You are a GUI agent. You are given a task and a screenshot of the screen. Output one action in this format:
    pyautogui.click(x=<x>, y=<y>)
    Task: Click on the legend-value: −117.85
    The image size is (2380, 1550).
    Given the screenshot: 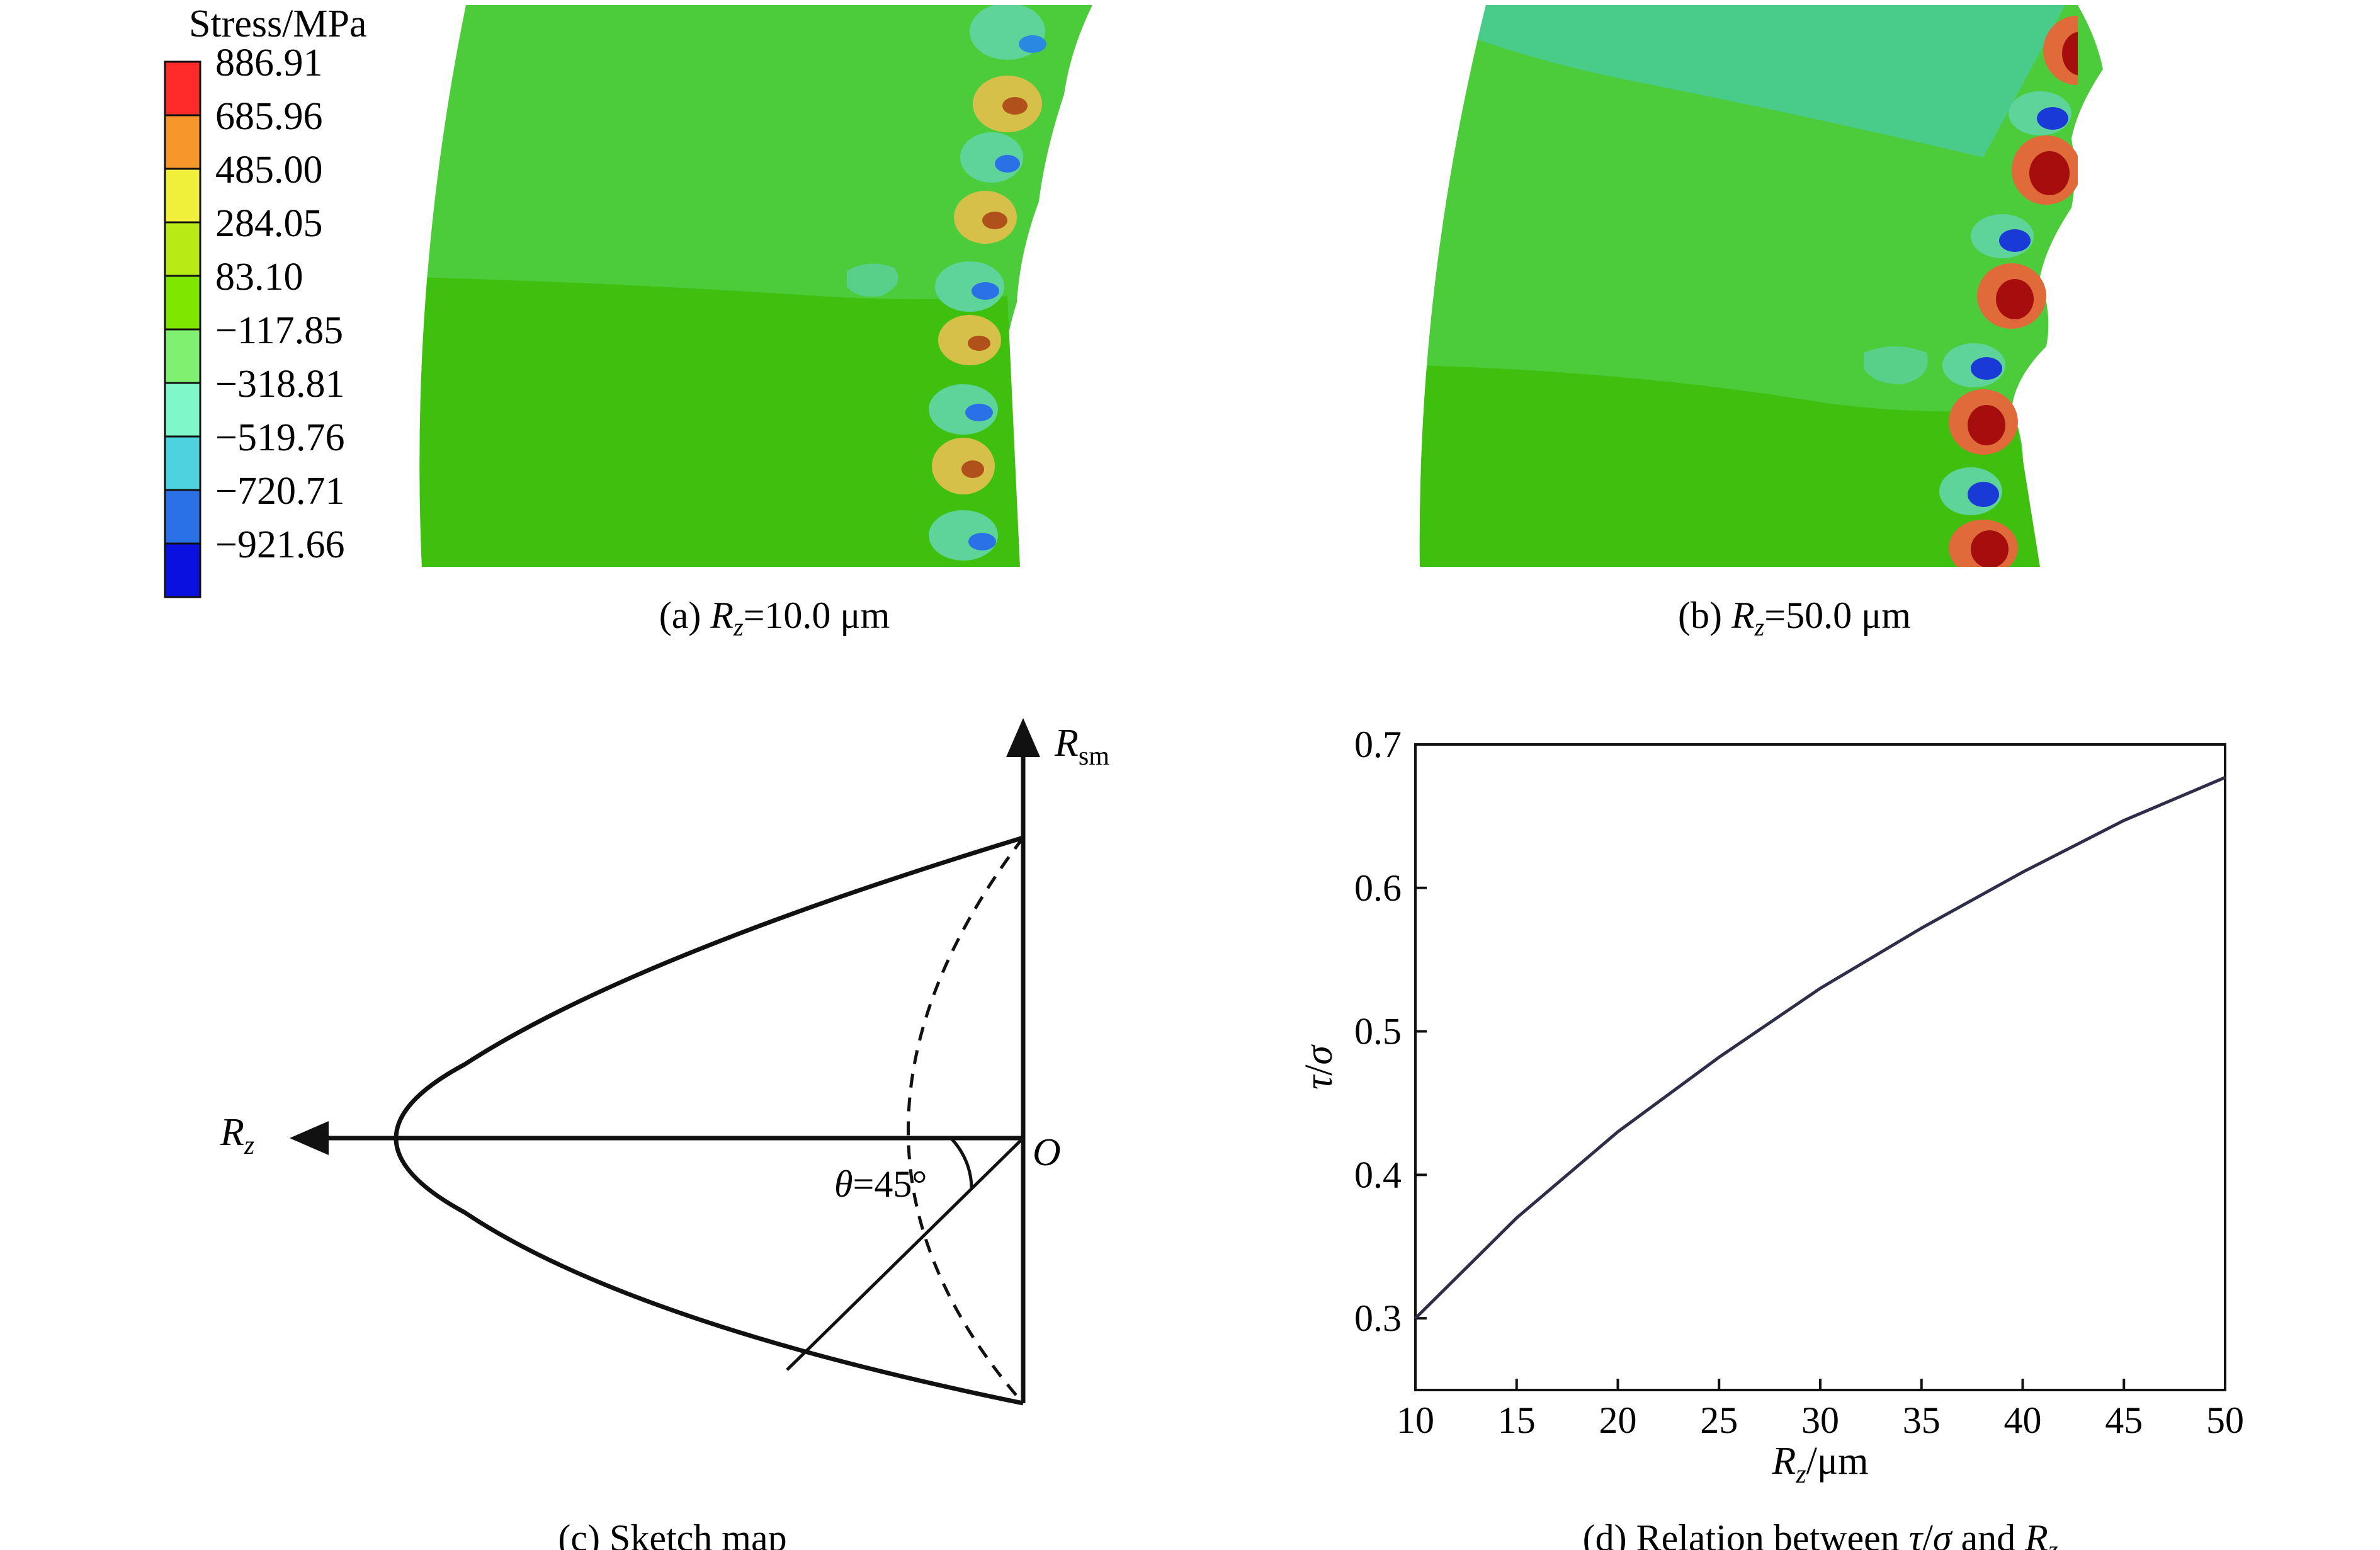 What is the action you would take?
    pyautogui.click(x=279, y=330)
    